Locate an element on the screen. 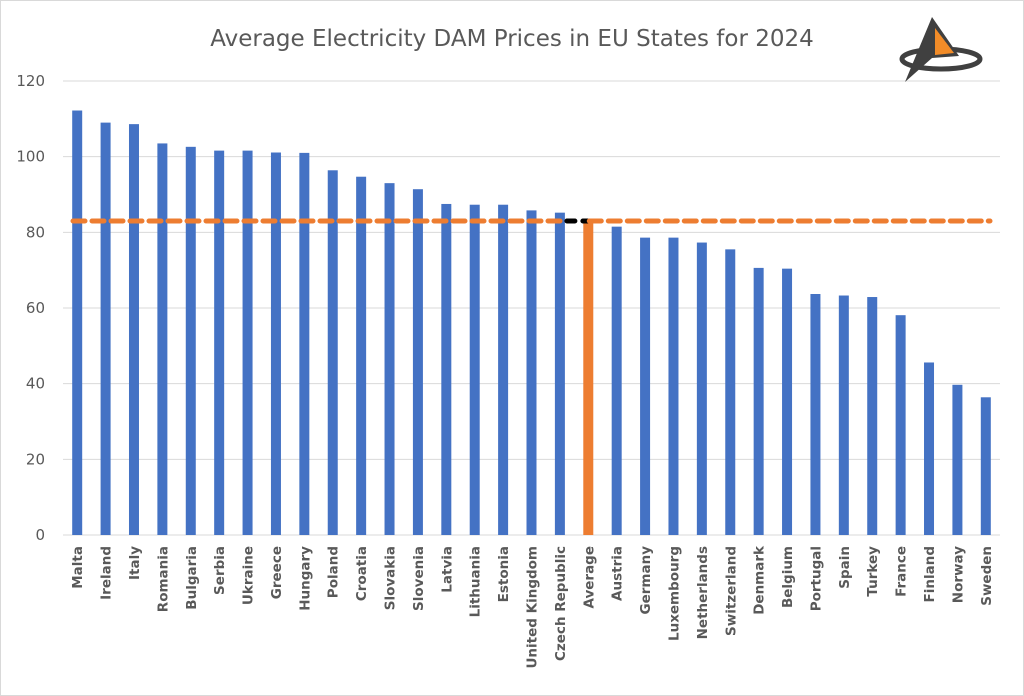 This screenshot has height=696, width=1024. bar-belgium is located at coordinates (787, 401).